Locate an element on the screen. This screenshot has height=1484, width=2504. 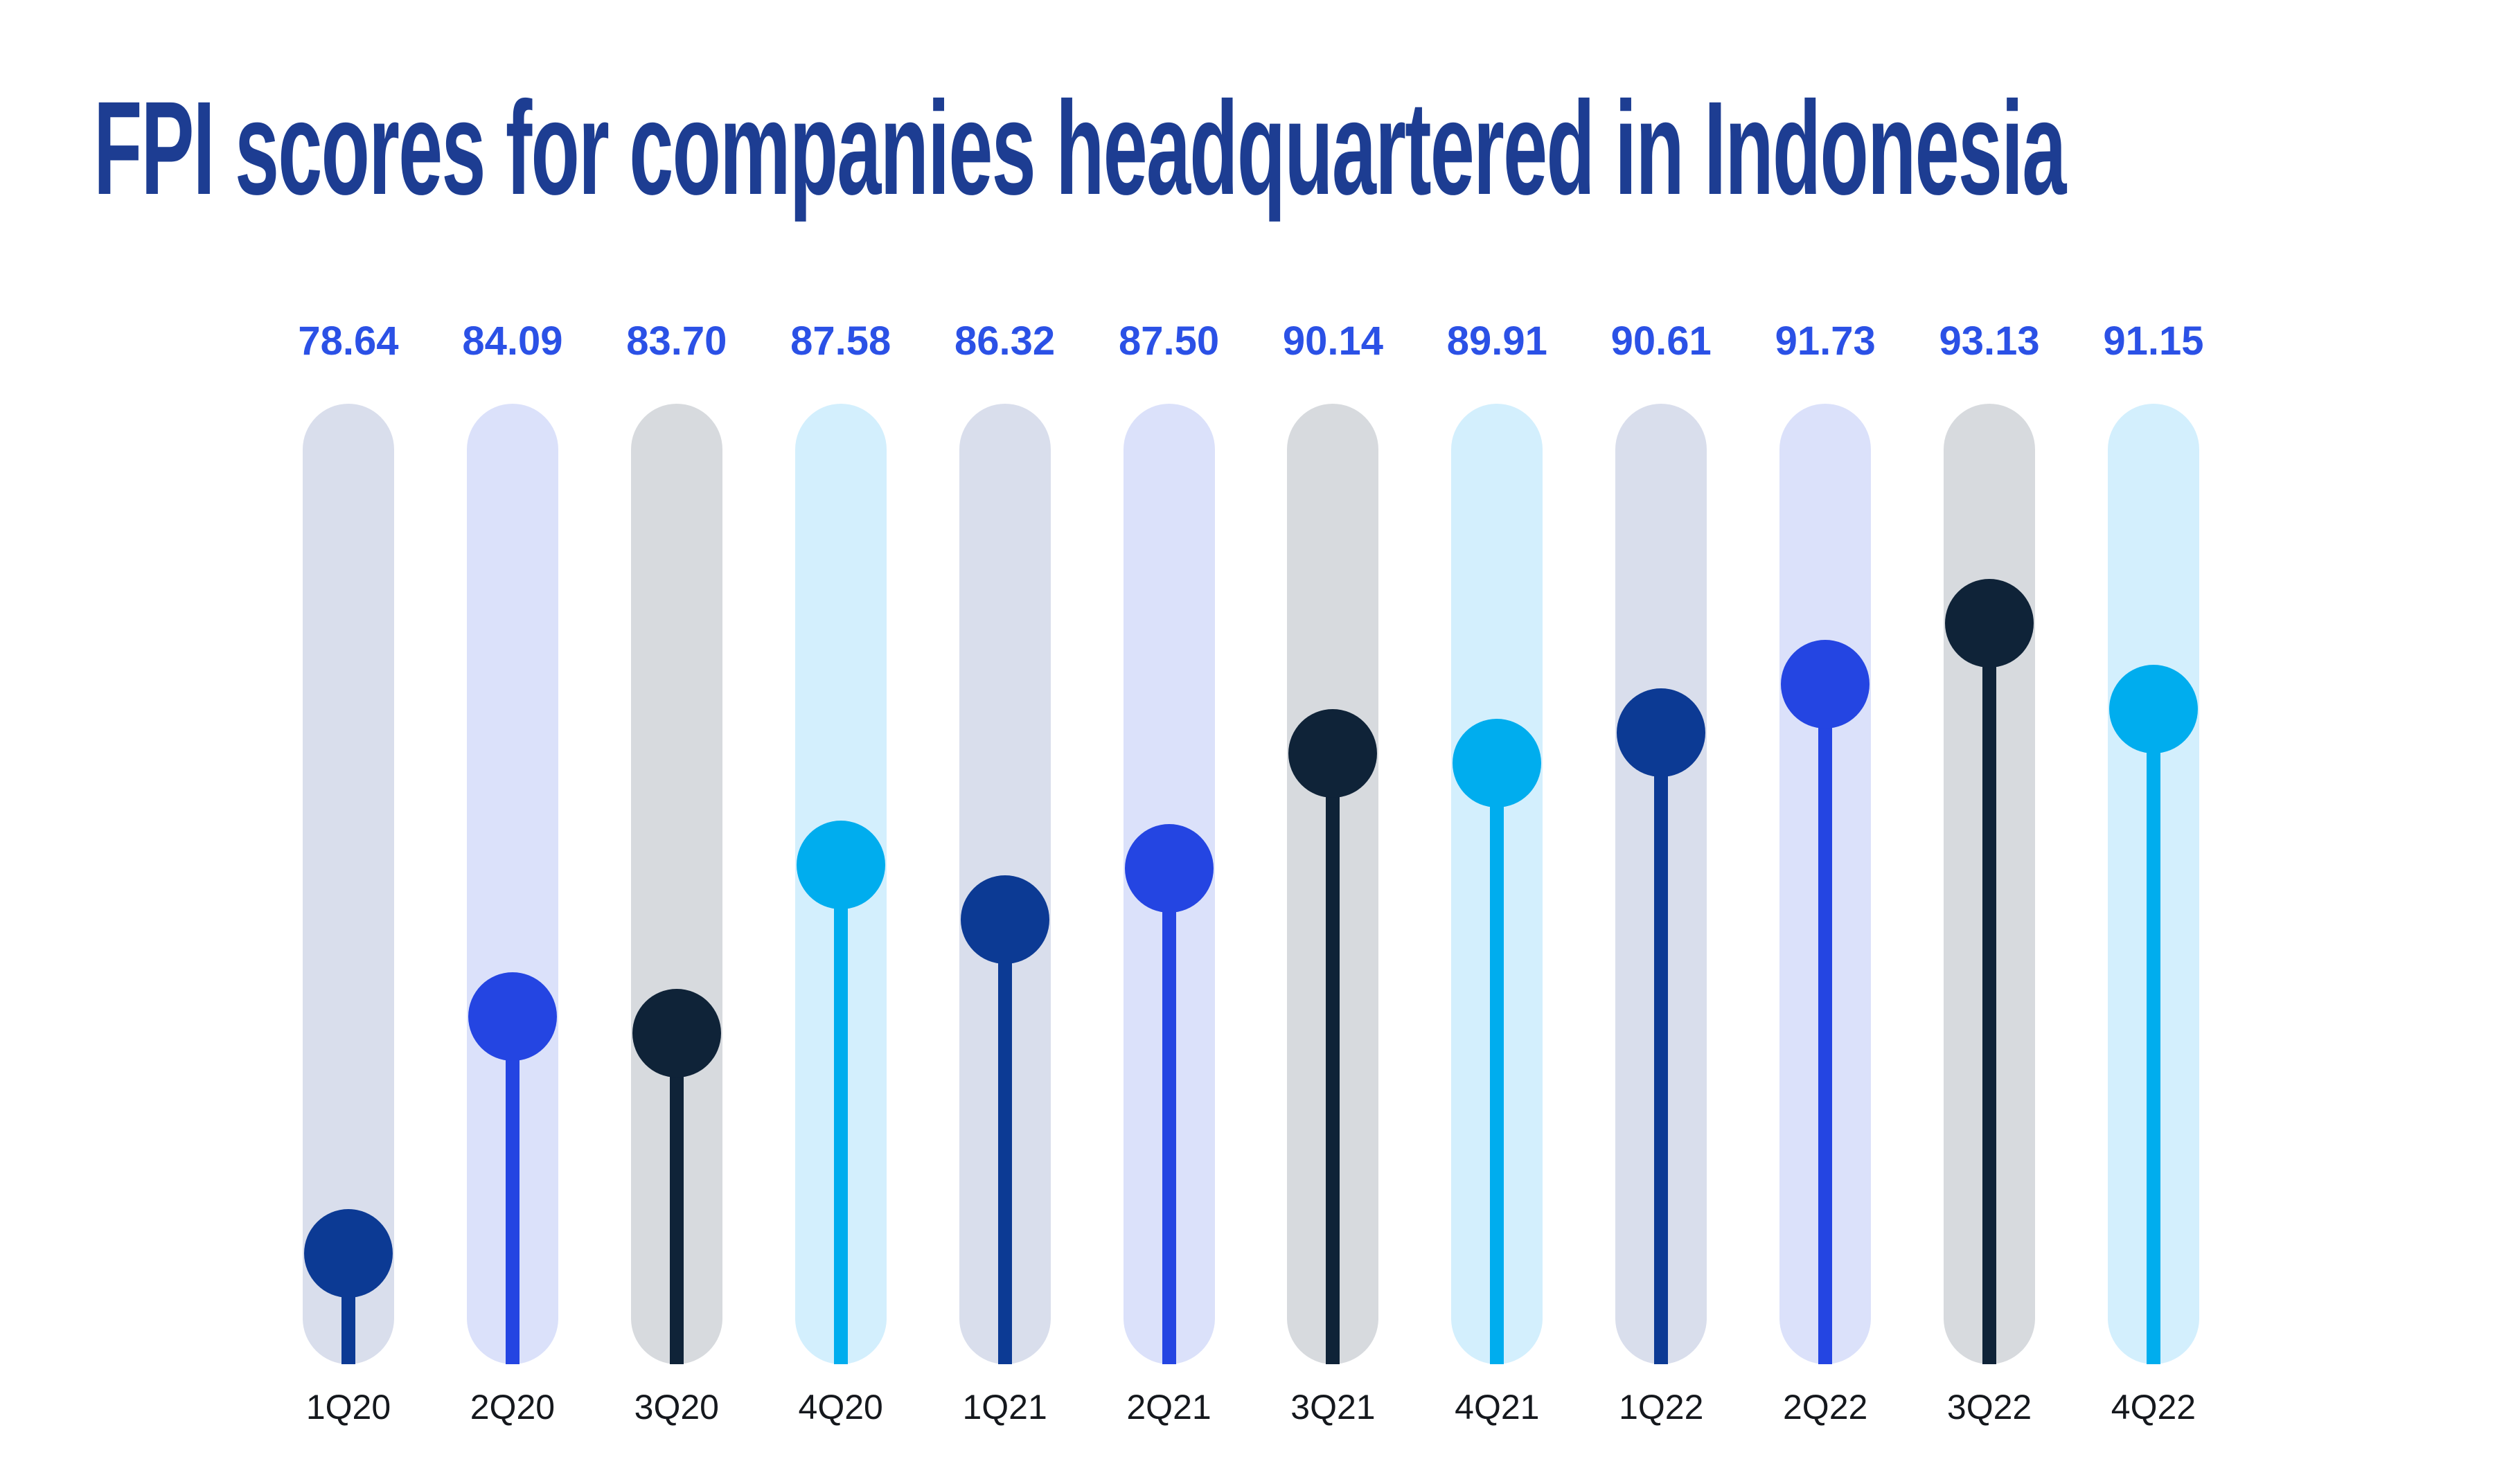
value-label: 90.61 is located at coordinates (1661, 341).